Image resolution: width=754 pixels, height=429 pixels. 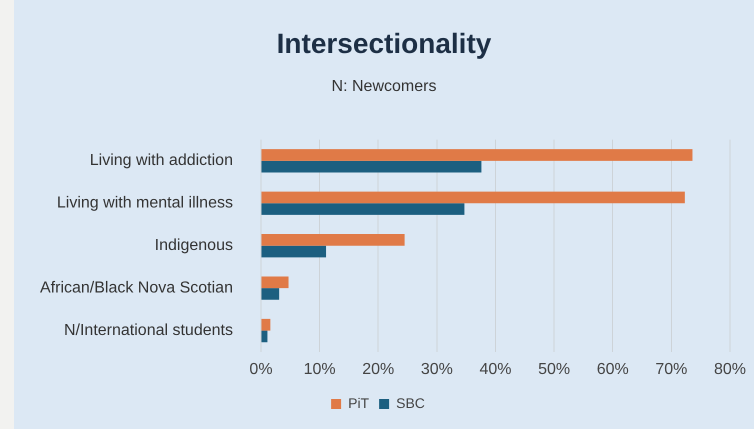 What do you see at coordinates (384, 44) in the screenshot?
I see `chart-title: Intersectionality` at bounding box center [384, 44].